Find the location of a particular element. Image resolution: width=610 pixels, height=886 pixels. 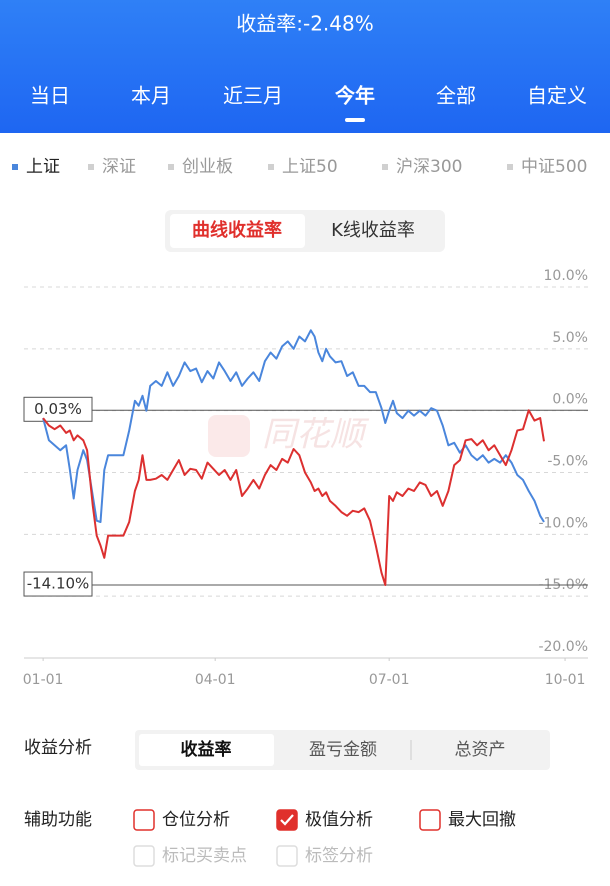

y-tick-label: 10.0% is located at coordinates (566, 276).